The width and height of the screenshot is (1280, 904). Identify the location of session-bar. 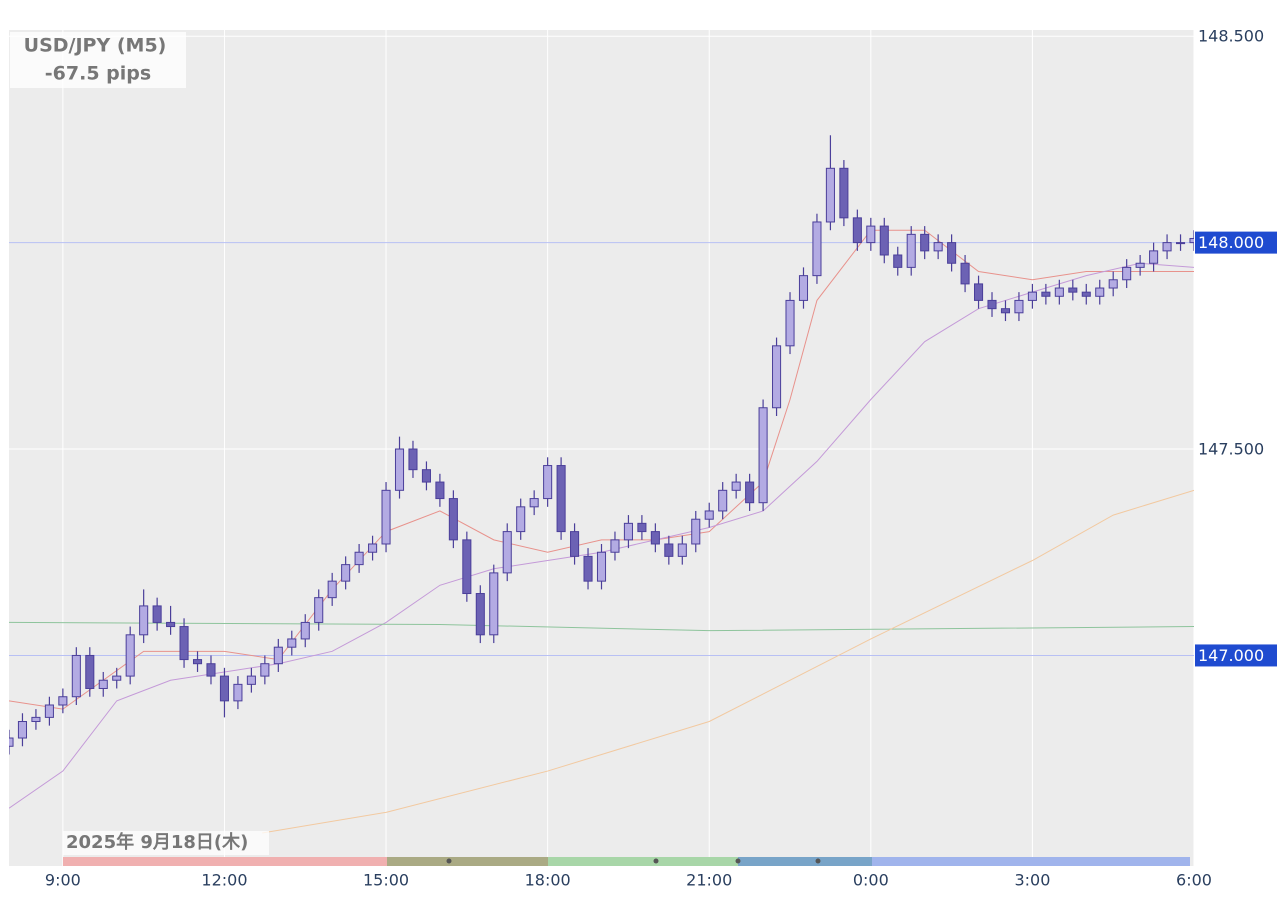
(626, 861).